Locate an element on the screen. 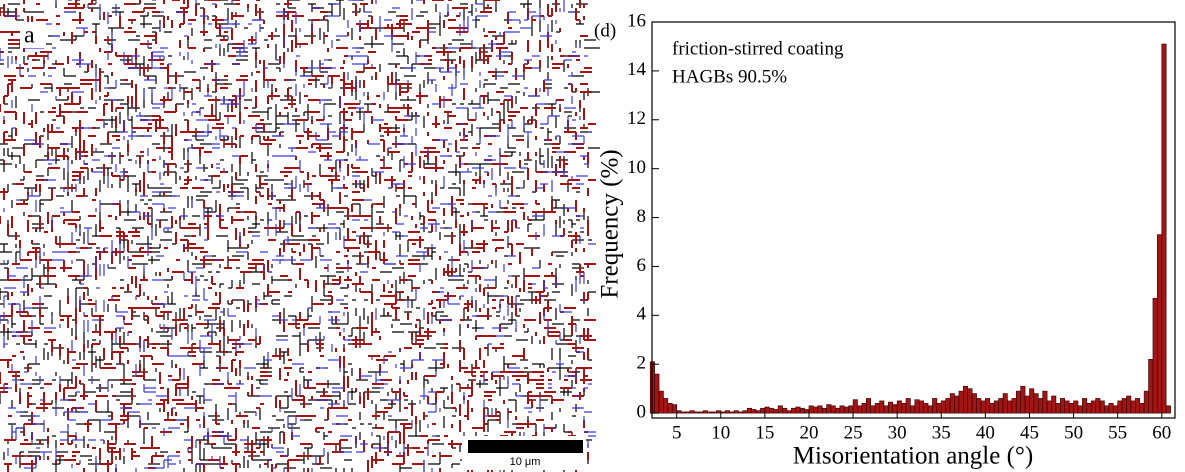 The height and width of the screenshot is (472, 1185). y-tick-label: 4 is located at coordinates (642, 314).